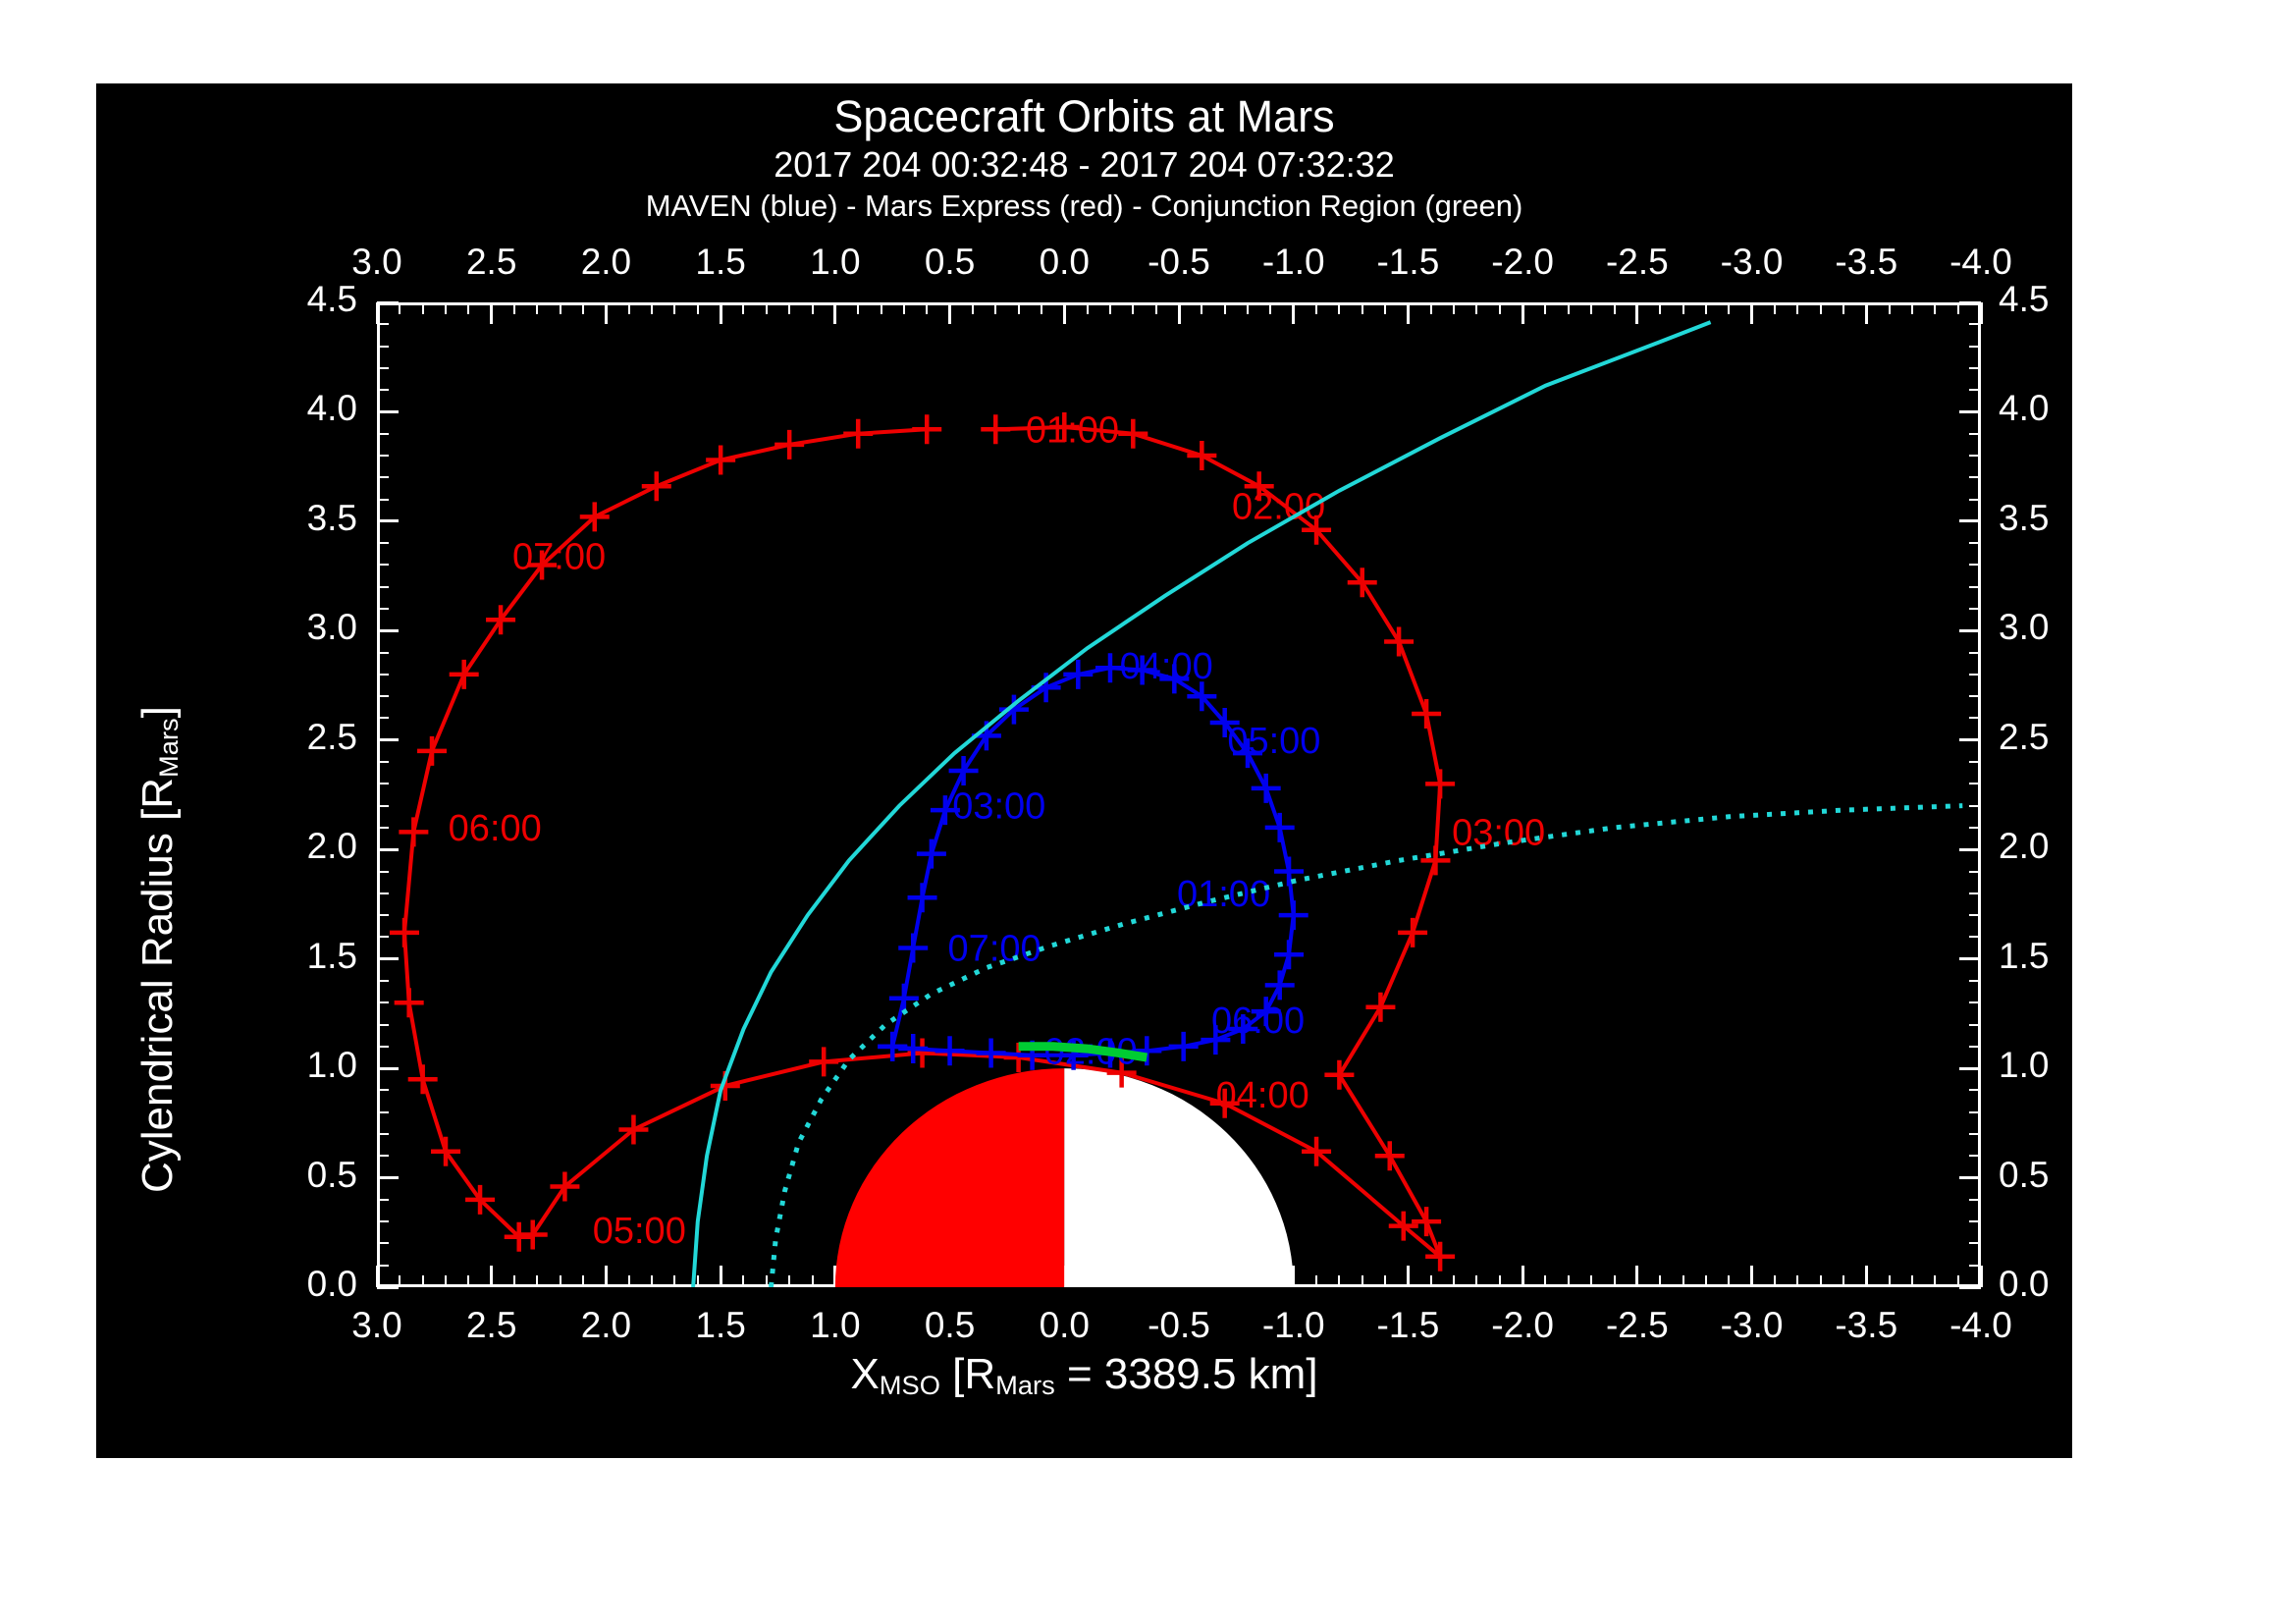  I want to click on x-tick-label-bottom-2: 2.0, so click(606, 1325).